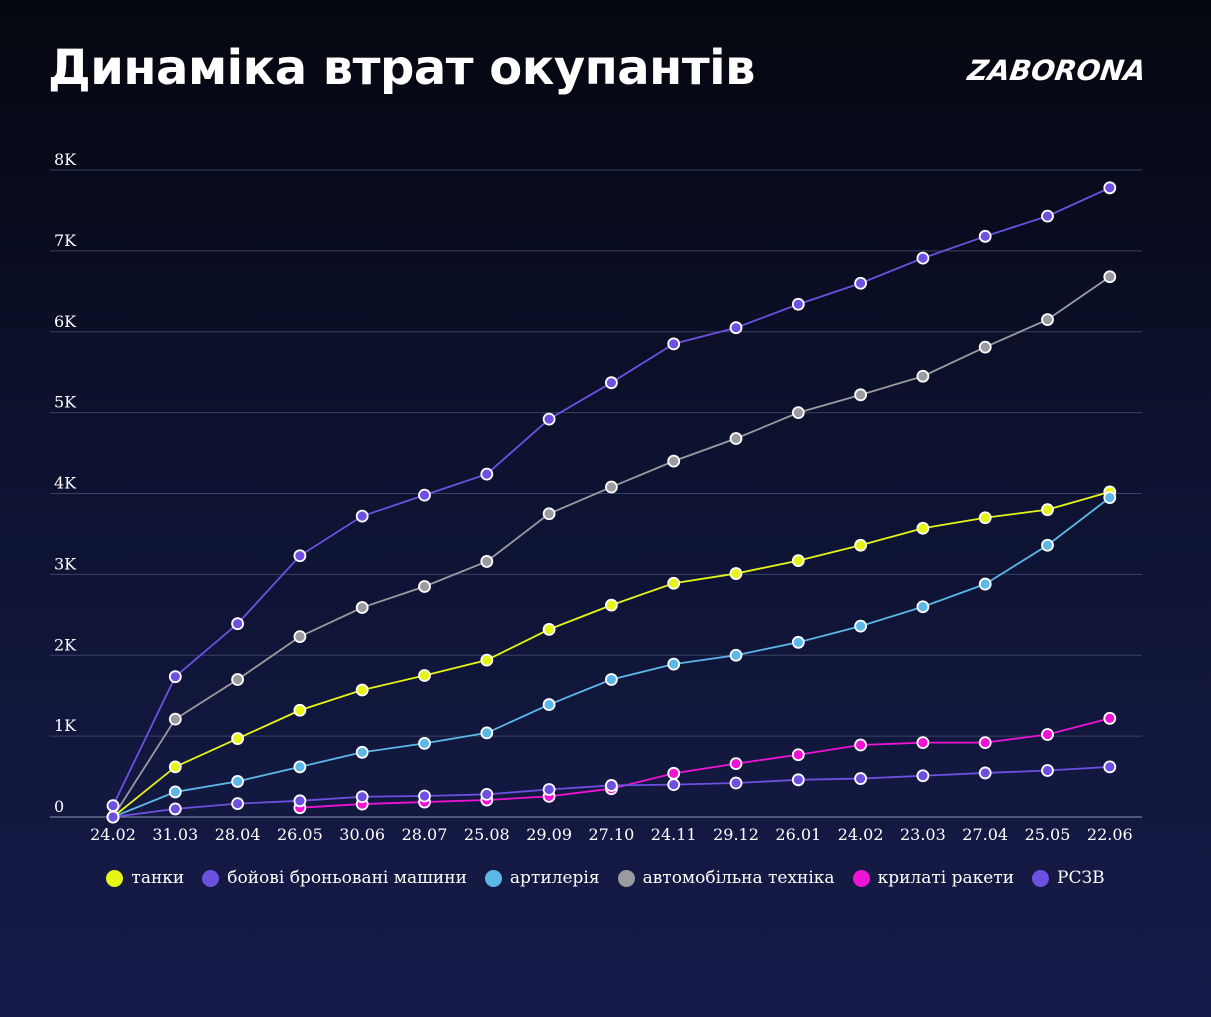 The image size is (1211, 1017). What do you see at coordinates (425, 834) in the screenshot?
I see `x-tick-label: 28.07` at bounding box center [425, 834].